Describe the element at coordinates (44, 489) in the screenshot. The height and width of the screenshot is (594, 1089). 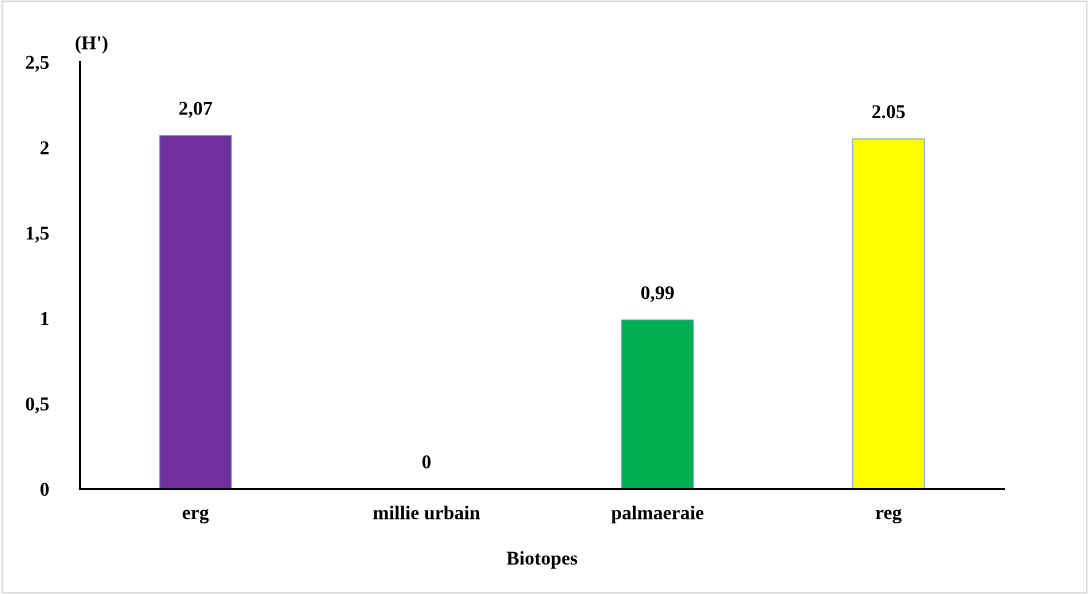
I see `y-tick-label: 0` at that location.